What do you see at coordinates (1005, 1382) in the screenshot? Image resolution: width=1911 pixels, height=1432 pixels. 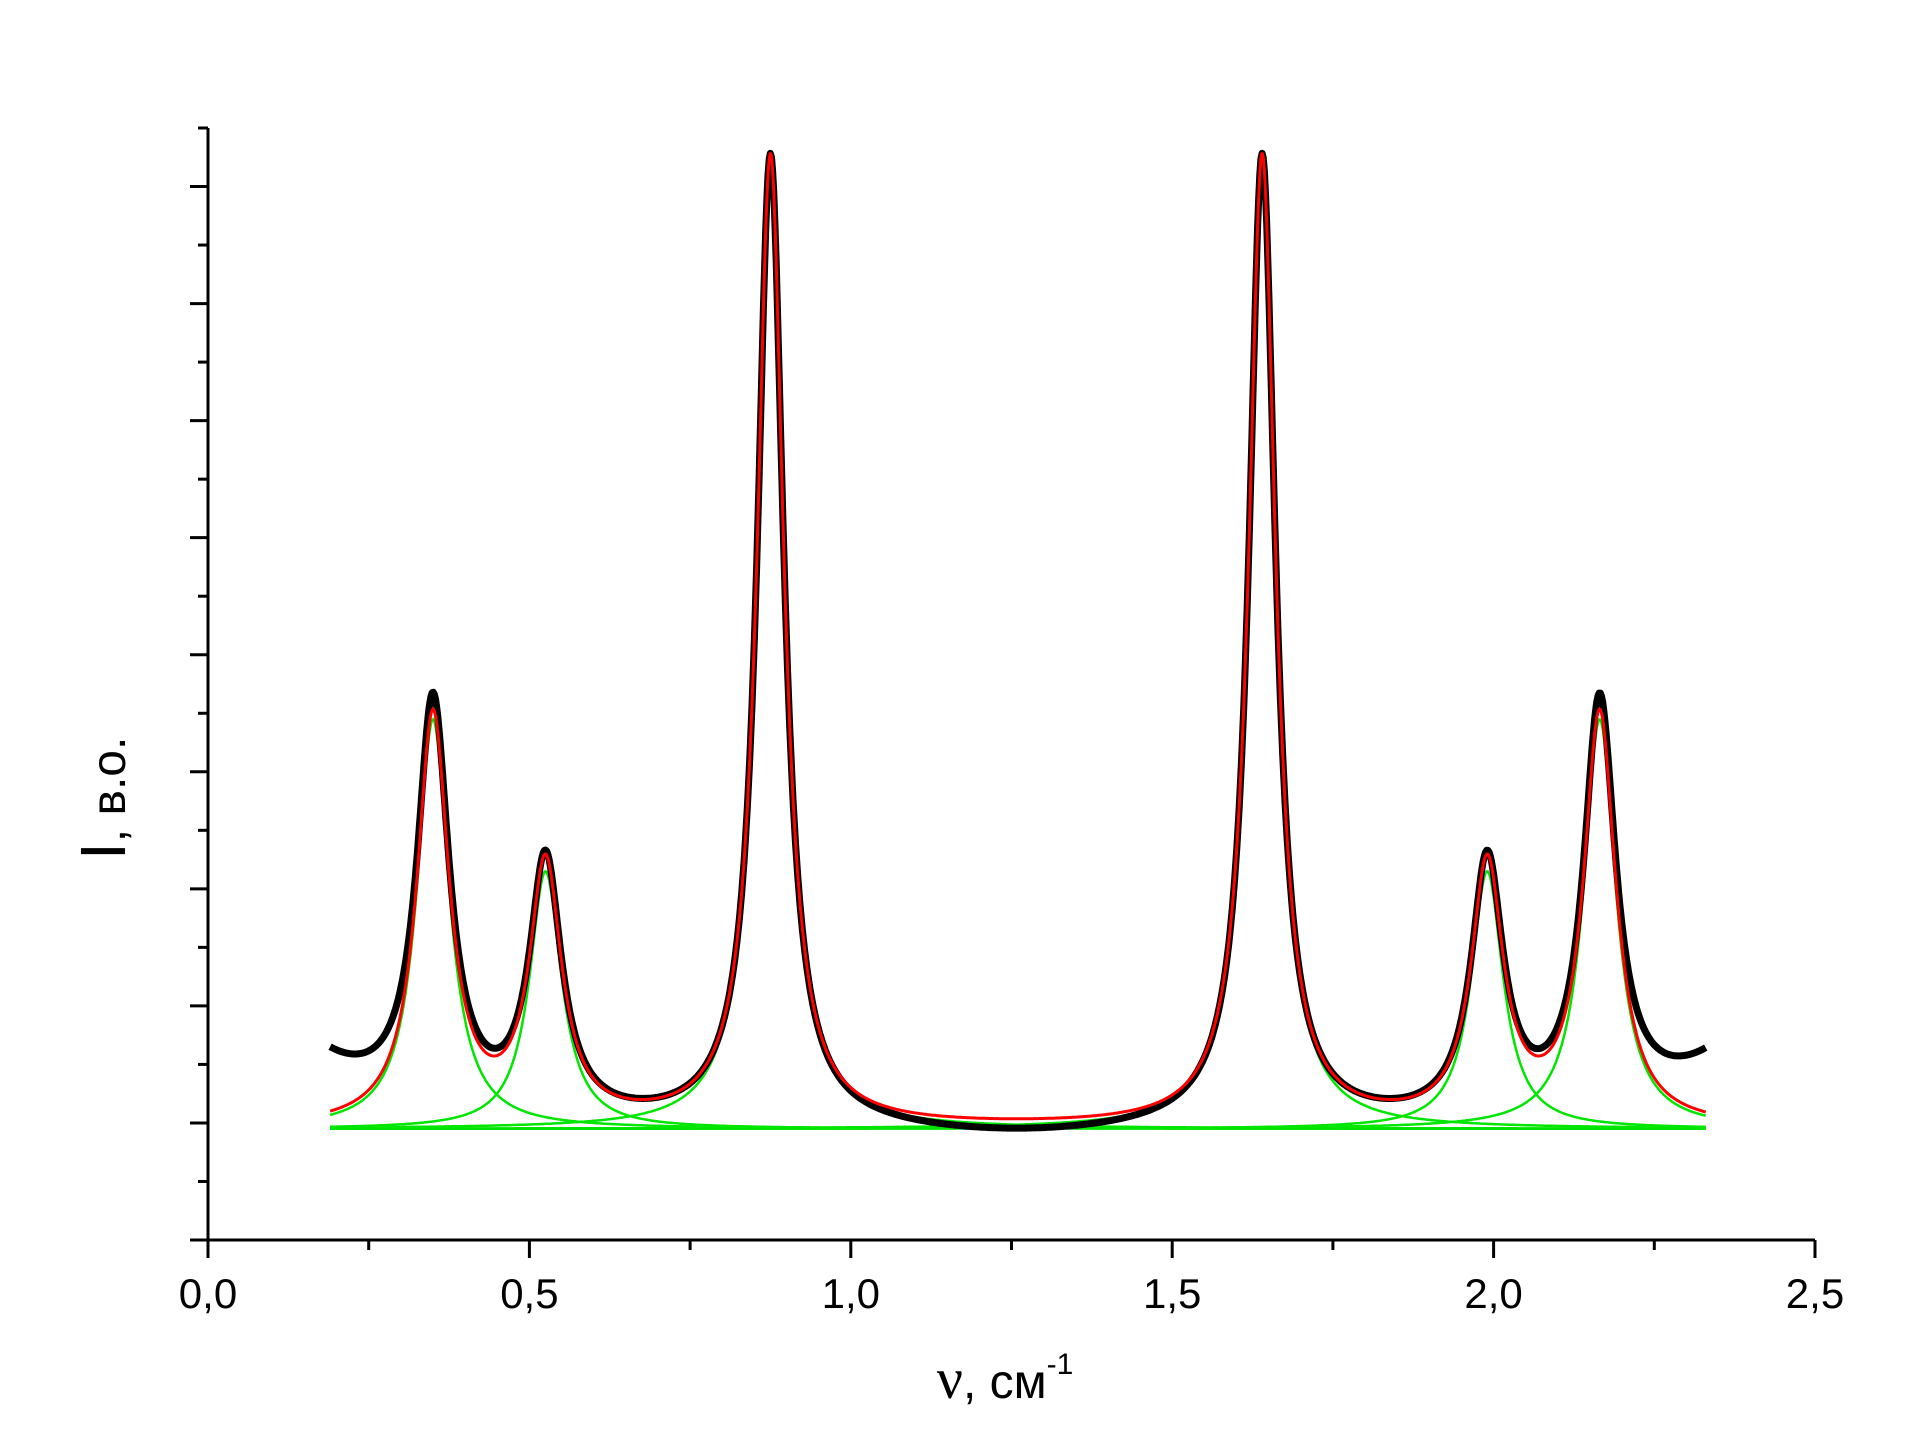 I see `x-axis-label-unit: , см` at bounding box center [1005, 1382].